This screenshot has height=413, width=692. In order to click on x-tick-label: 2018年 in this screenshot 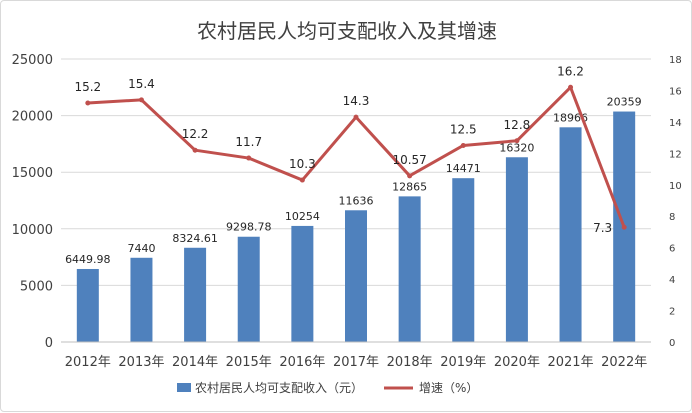, I will do `click(410, 362)`.